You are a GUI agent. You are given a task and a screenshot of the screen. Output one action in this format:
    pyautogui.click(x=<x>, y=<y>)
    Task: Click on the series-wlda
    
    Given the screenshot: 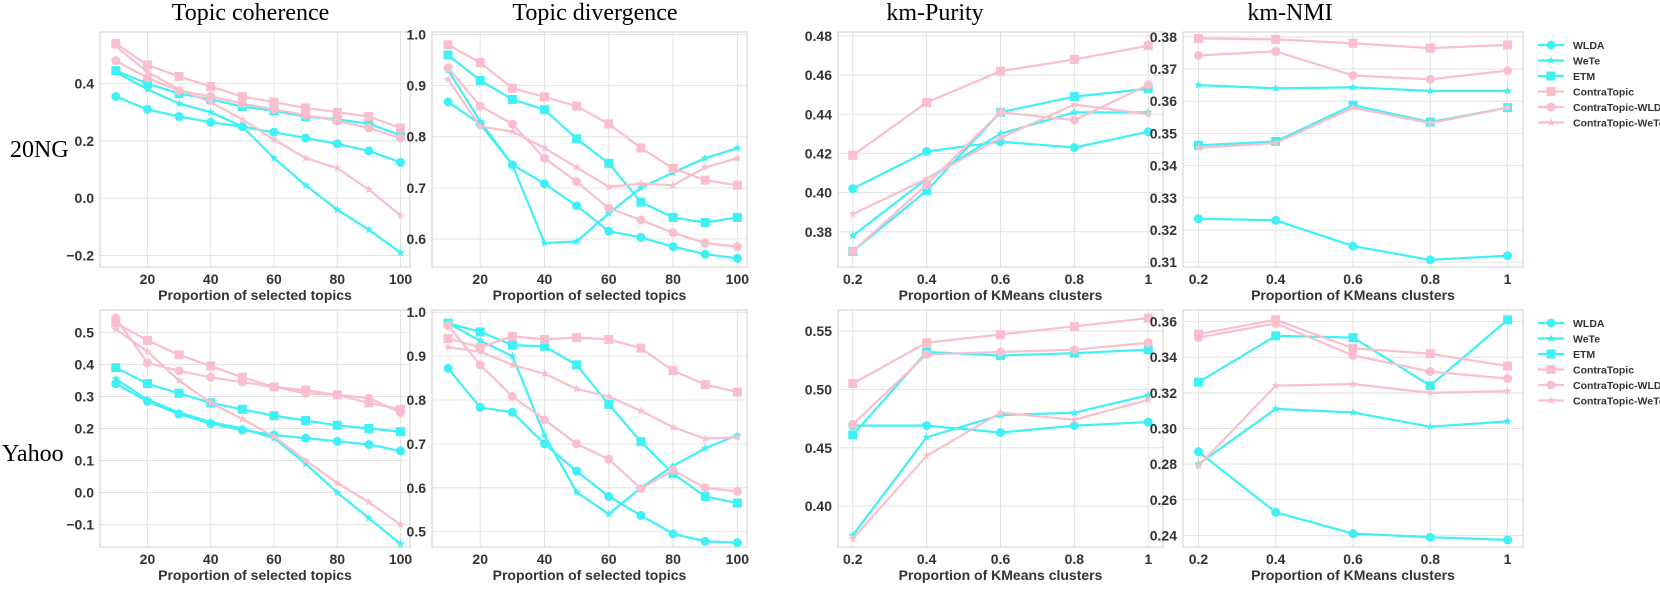 What is the action you would take?
    pyautogui.click(x=592, y=180)
    